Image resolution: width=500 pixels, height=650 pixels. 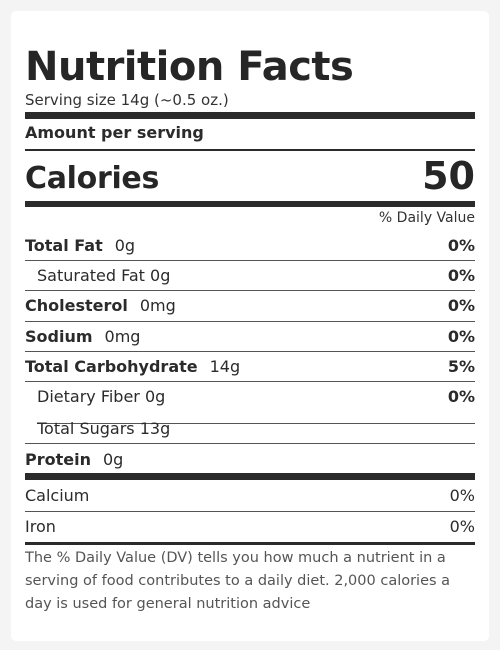 What do you see at coordinates (111, 366) in the screenshot?
I see `nutrient-name: Total Carbohydrate` at bounding box center [111, 366].